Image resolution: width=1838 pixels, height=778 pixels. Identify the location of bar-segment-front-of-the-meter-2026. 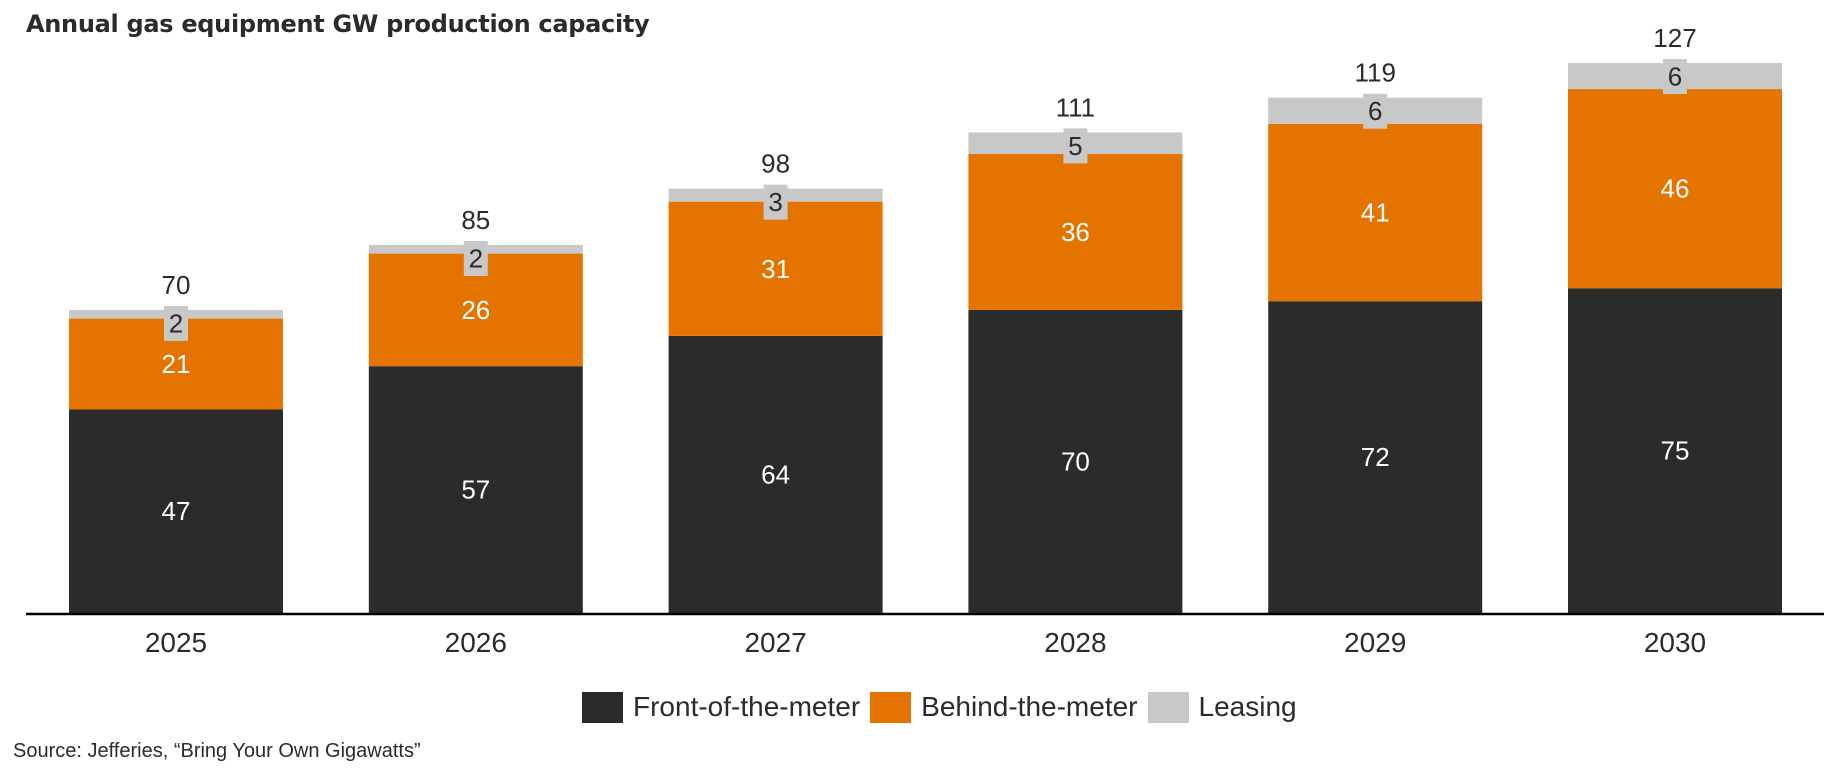
(475, 489).